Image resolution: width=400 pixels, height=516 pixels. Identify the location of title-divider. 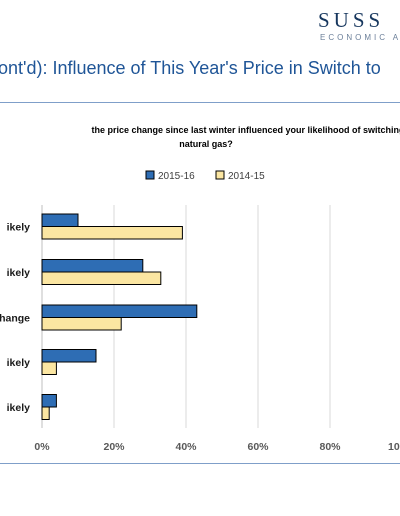
(200, 102).